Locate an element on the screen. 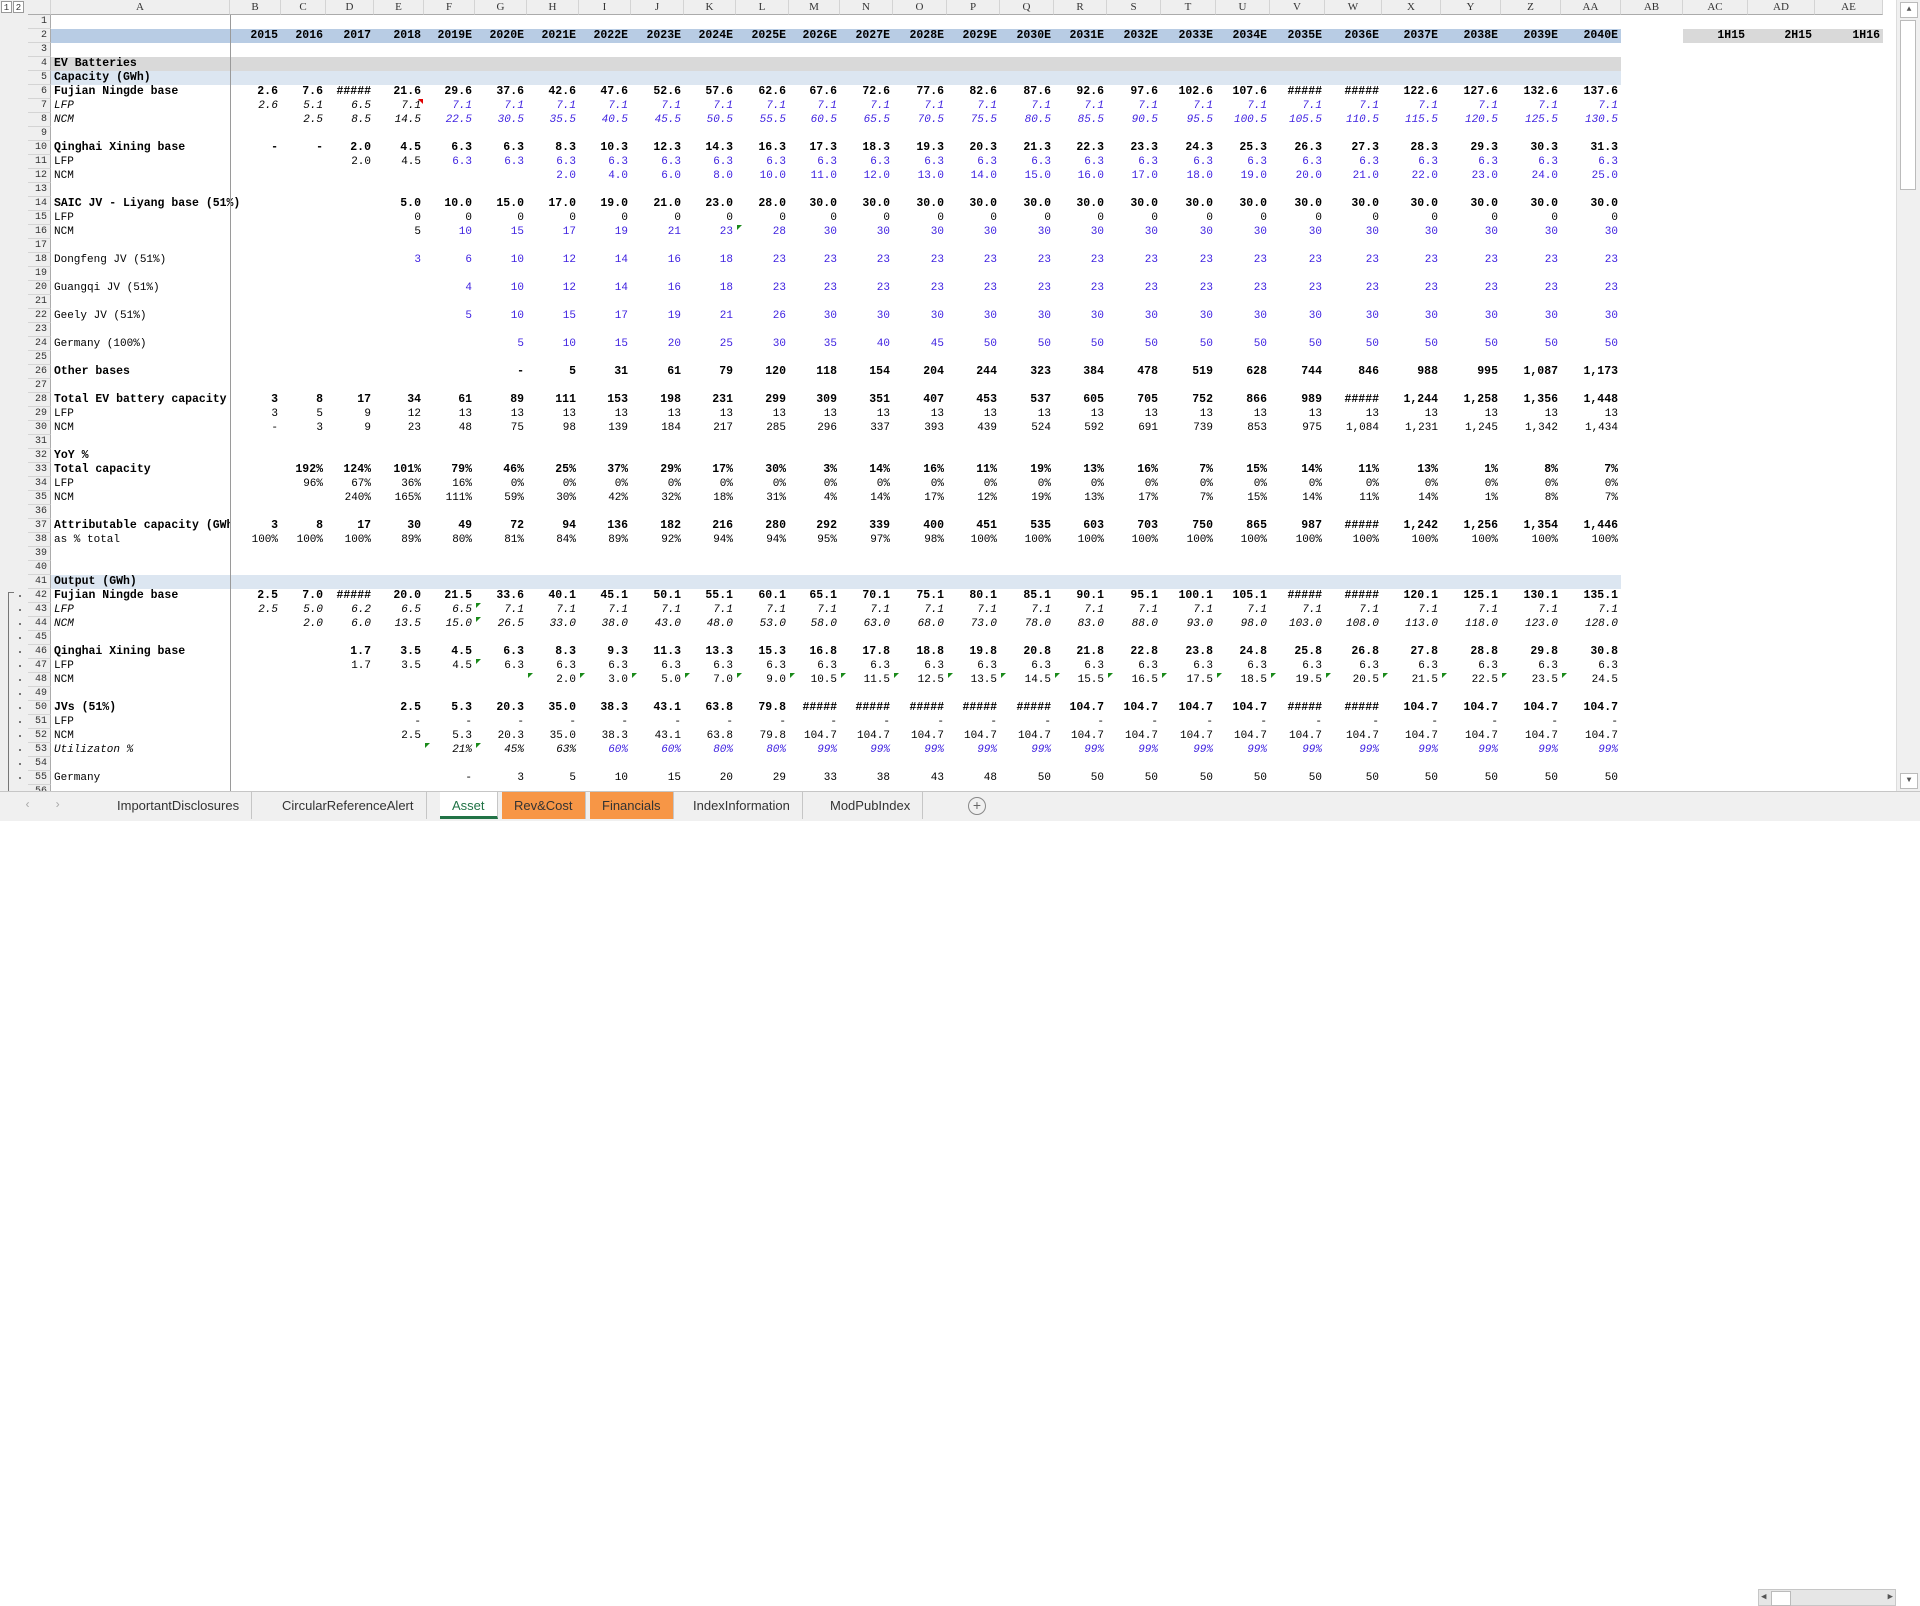 The width and height of the screenshot is (1920, 1606). cell-p29: 13 is located at coordinates (990, 414).